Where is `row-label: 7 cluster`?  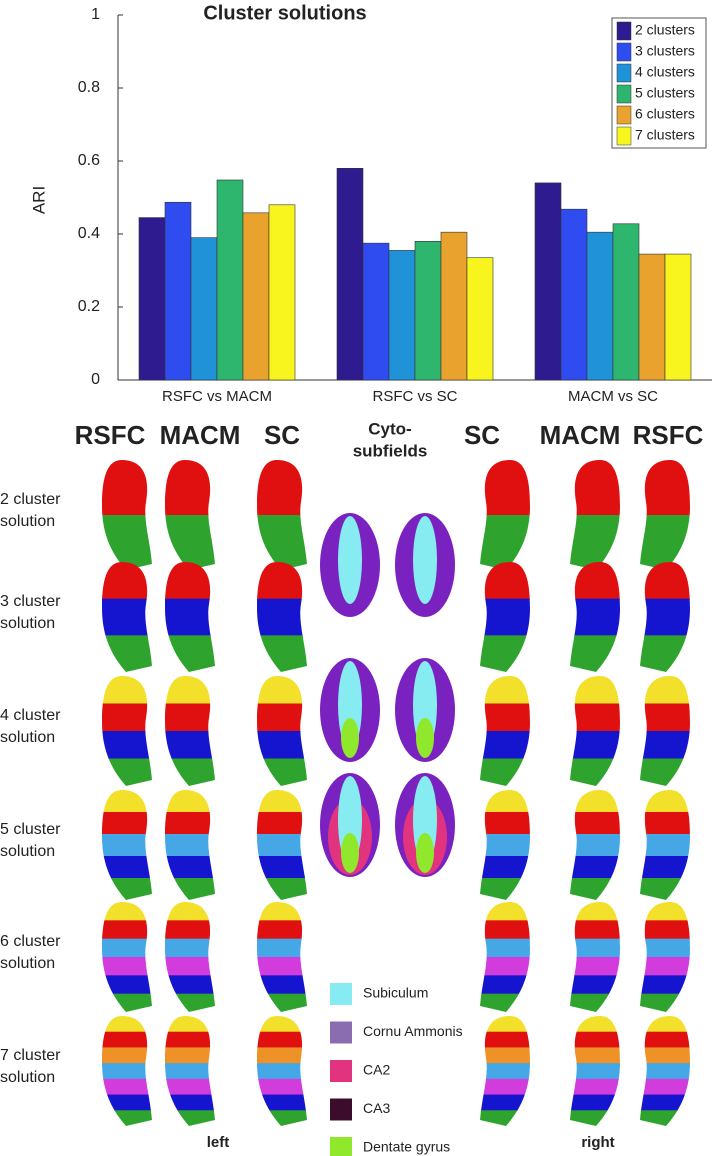 row-label: 7 cluster is located at coordinates (30, 1055).